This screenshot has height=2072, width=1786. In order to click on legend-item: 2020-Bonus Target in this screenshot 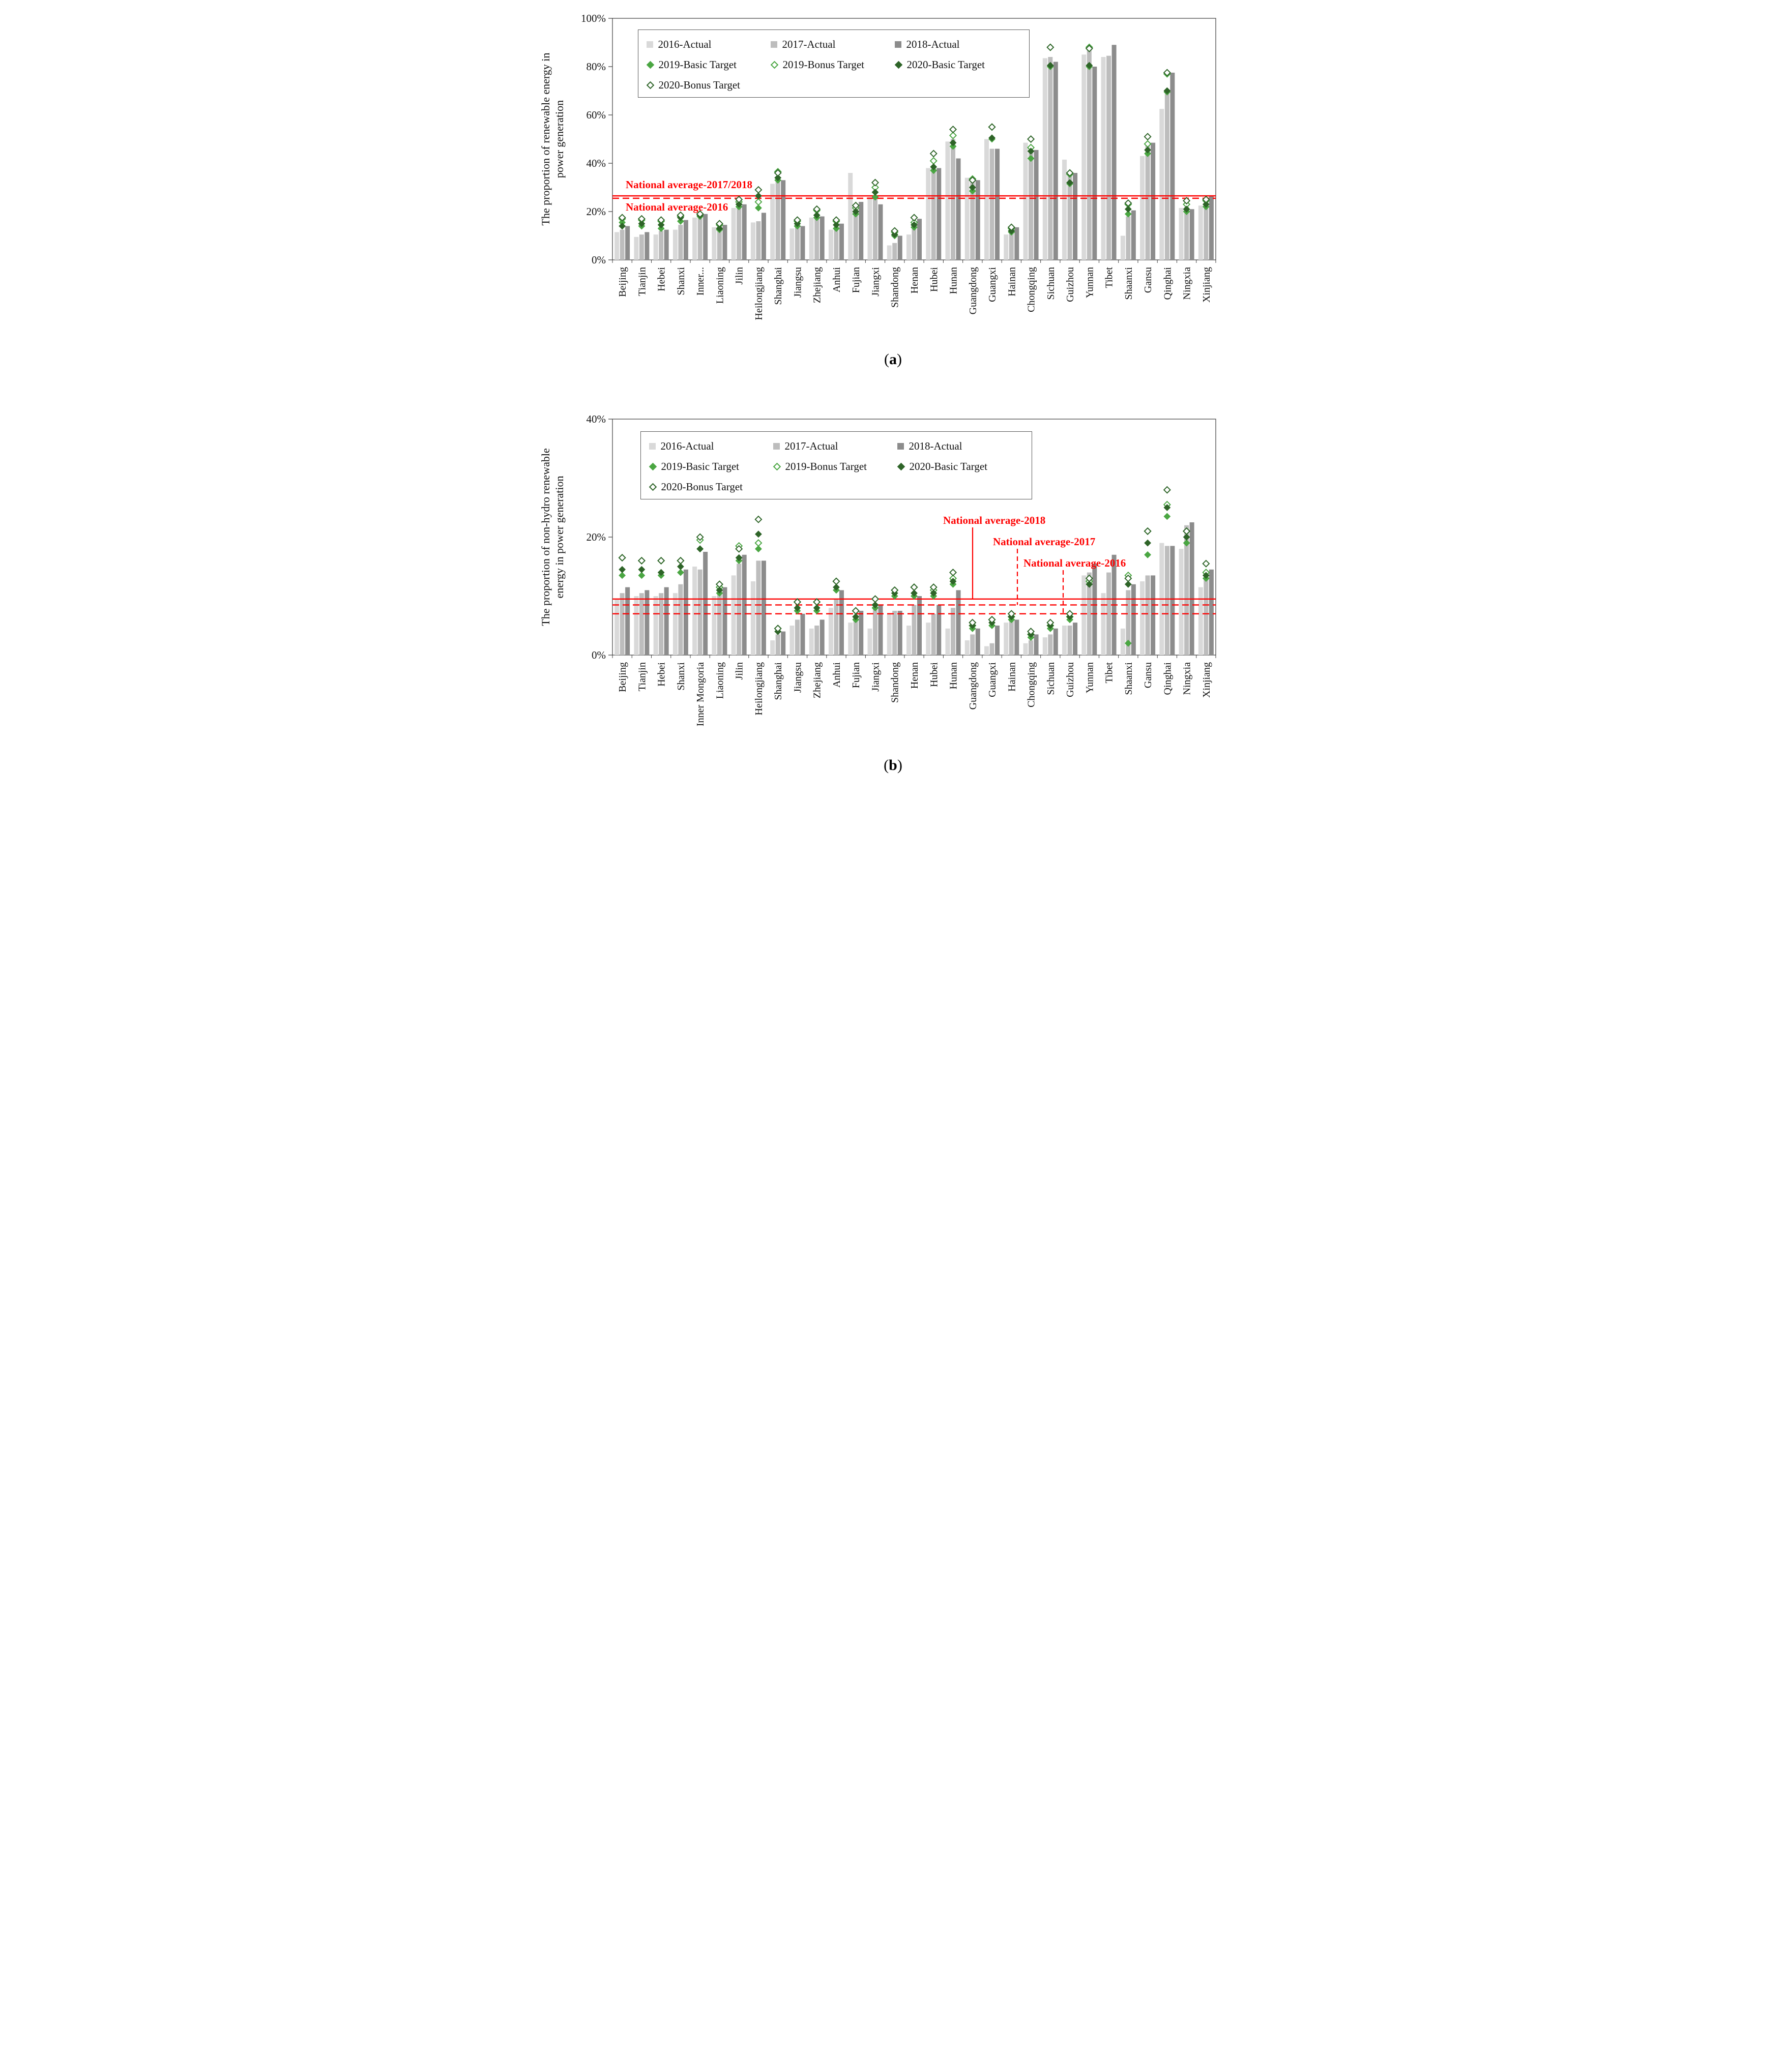, I will do `click(711, 487)`.